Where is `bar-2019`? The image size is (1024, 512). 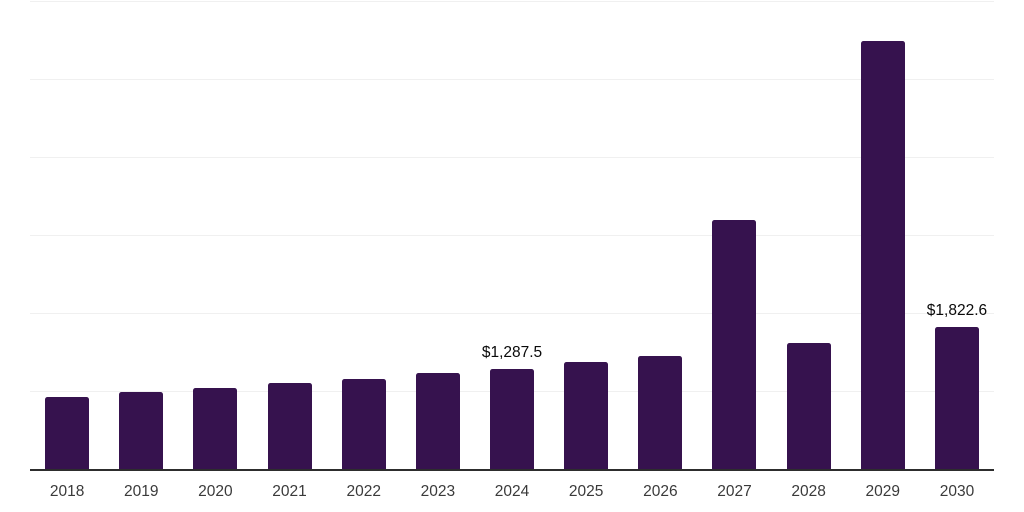 bar-2019 is located at coordinates (141, 430).